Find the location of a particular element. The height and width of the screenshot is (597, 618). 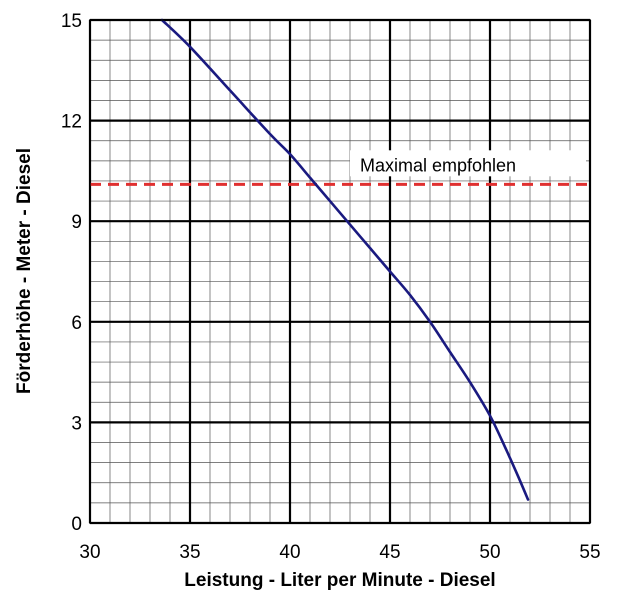

x-axis-title: Leistung - Liter per Minute - Diesel is located at coordinates (339, 580).